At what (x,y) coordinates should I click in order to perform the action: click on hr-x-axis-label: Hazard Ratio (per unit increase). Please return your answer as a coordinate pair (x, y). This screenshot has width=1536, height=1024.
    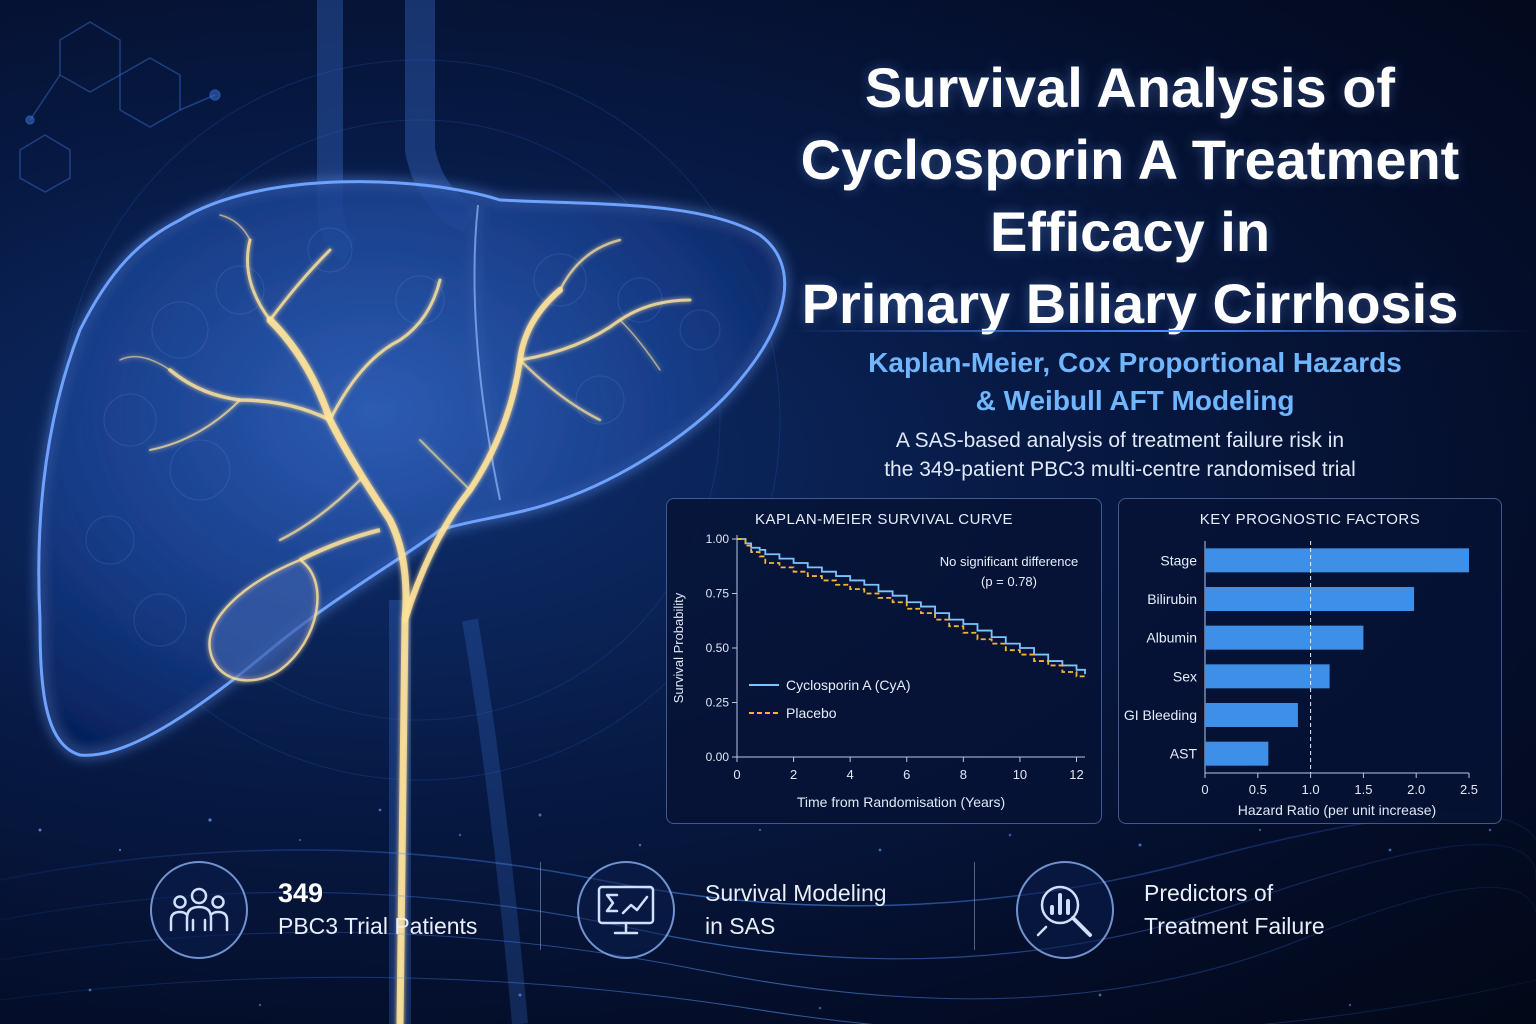
    Looking at the image, I should click on (1337, 810).